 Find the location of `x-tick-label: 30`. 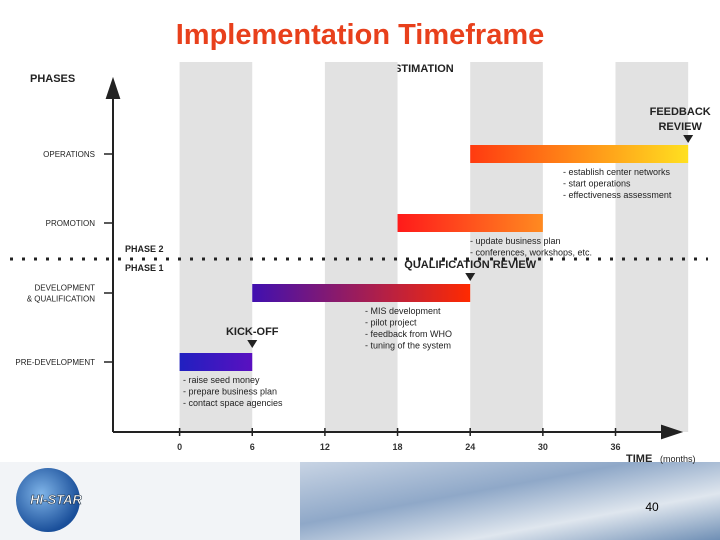

x-tick-label: 30 is located at coordinates (543, 447).